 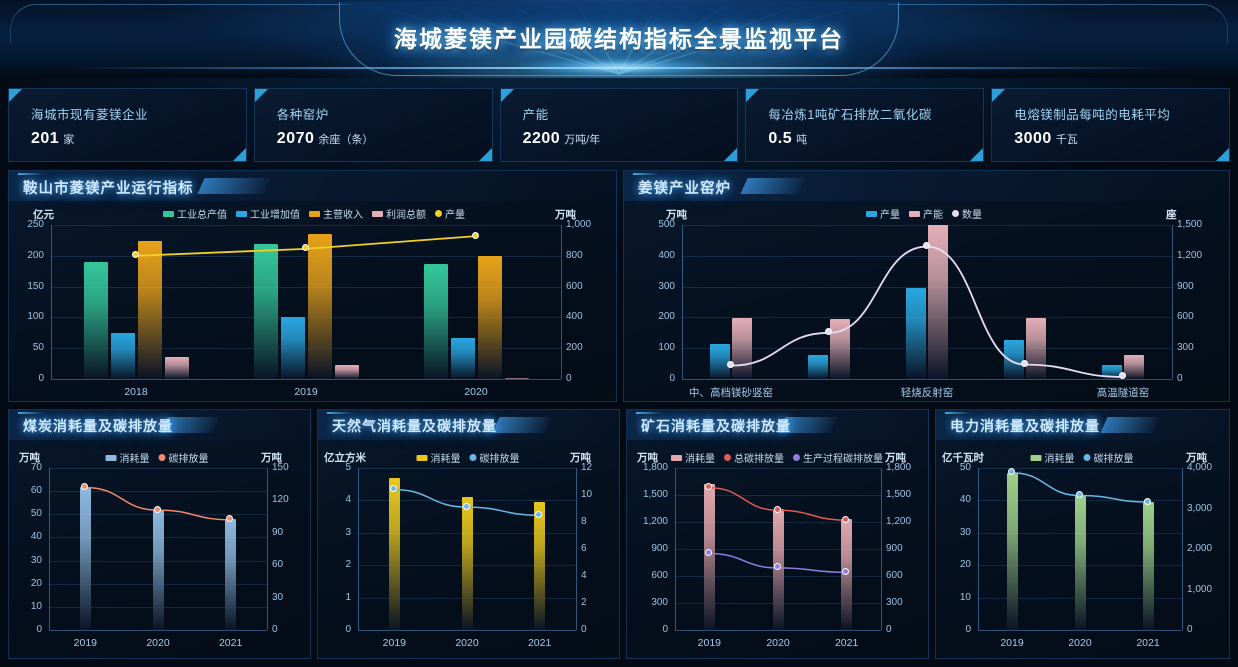 I want to click on legend-label: 产能, so click(x=933, y=215).